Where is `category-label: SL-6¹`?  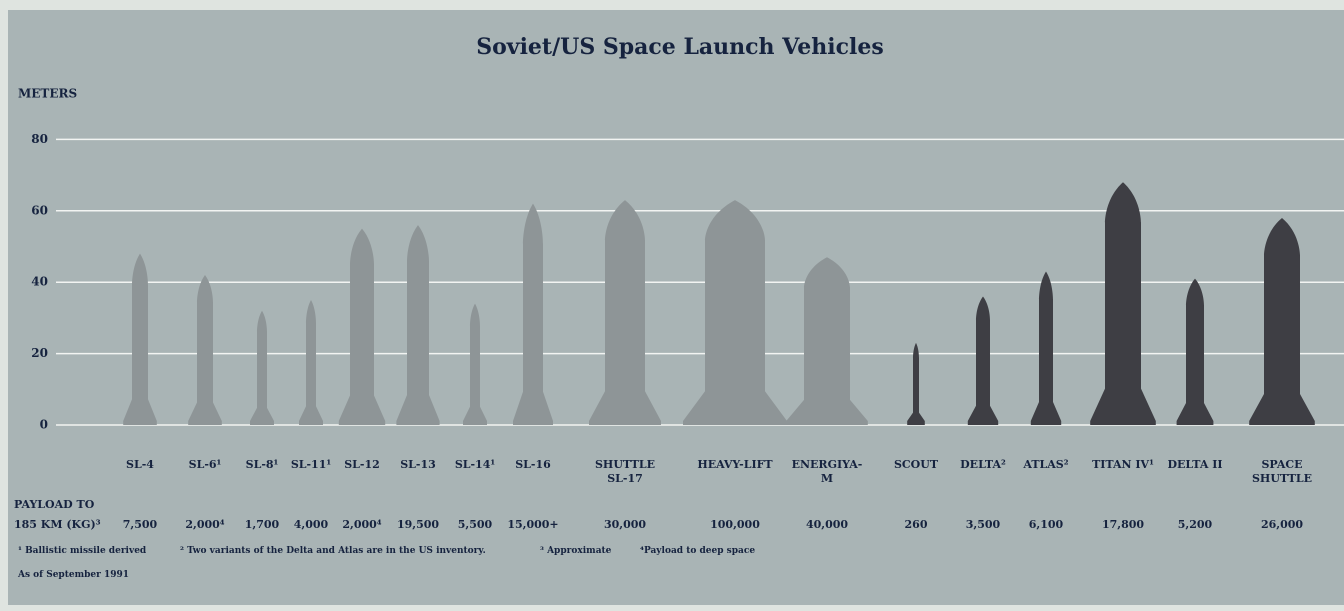
category-label: SL-6¹ is located at coordinates (205, 464).